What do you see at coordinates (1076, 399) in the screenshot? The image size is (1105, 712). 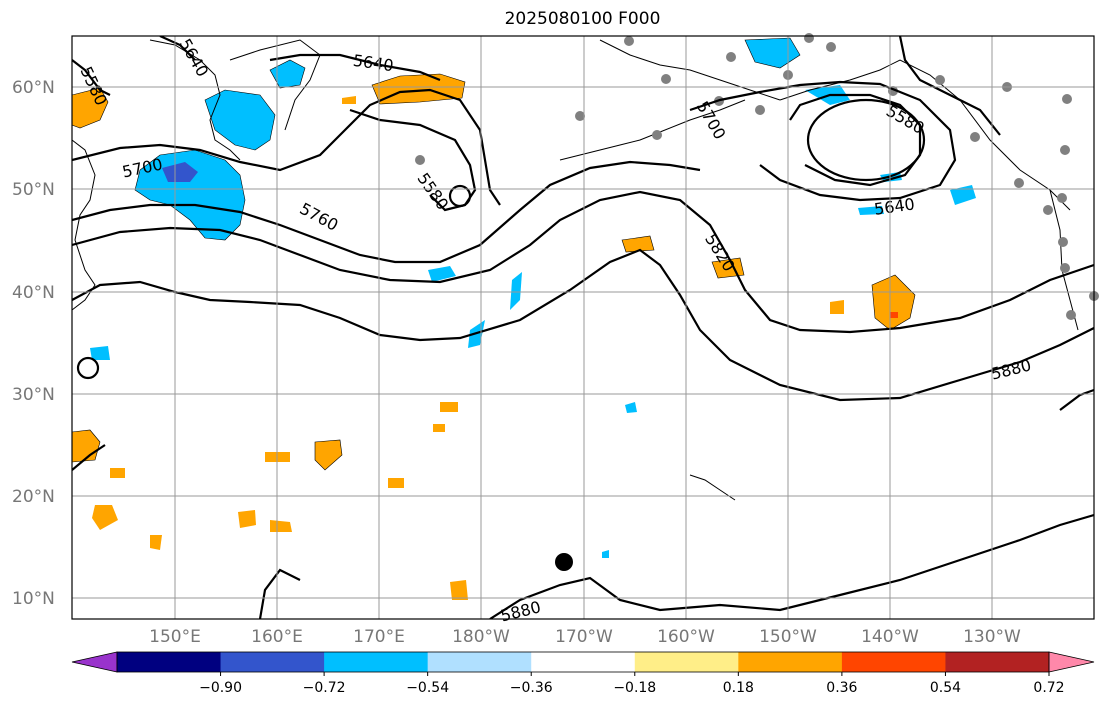 I see `contour-5880-se` at bounding box center [1076, 399].